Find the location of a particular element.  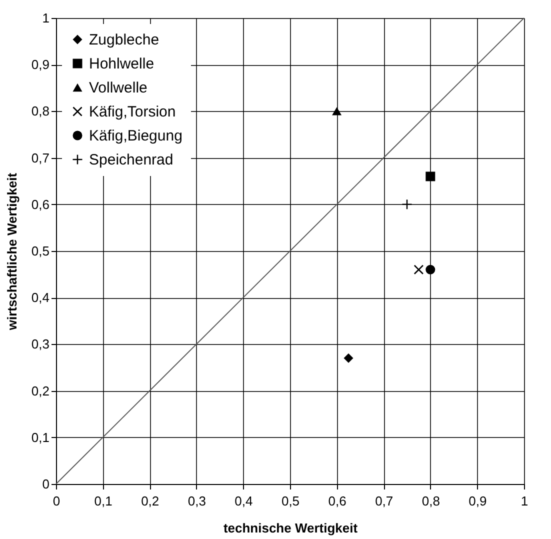

x-tick-label: 0,9 is located at coordinates (477, 501).